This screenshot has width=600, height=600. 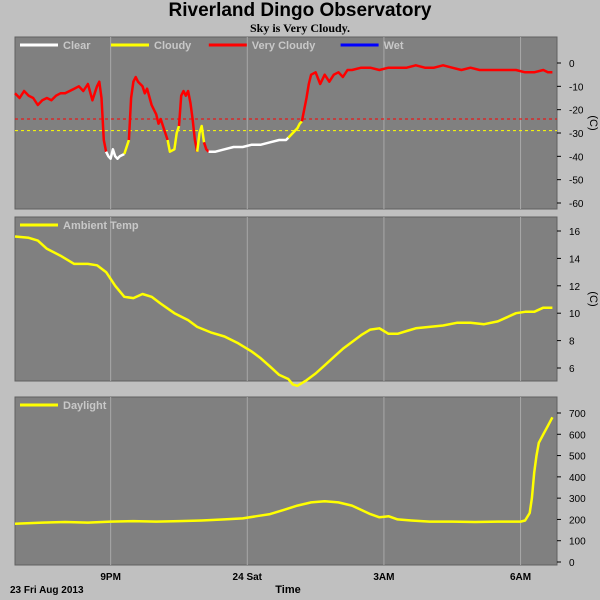 I want to click on y-tick-label: 200, so click(x=577, y=520).